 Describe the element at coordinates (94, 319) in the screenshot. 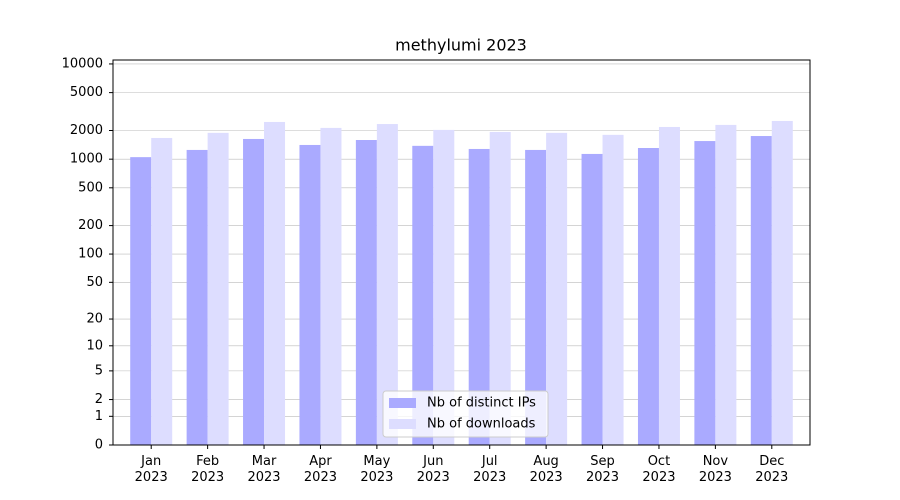

I see `y-tick-label: 20` at that location.